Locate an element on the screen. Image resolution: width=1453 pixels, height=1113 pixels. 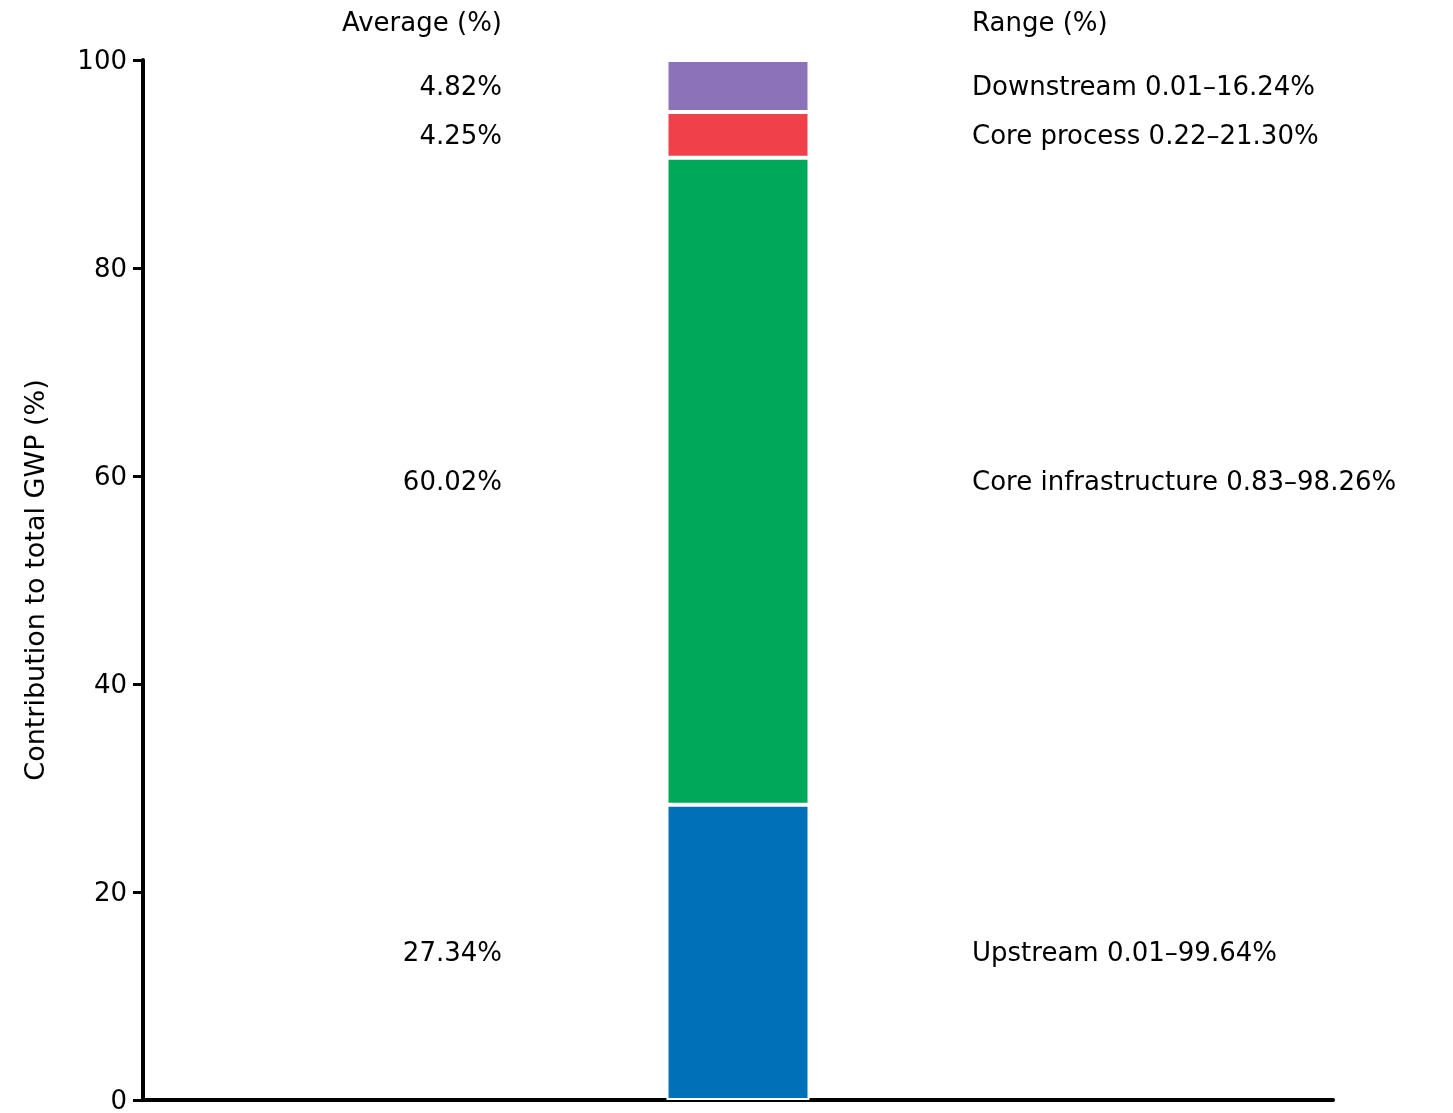
annotation: 27.34% is located at coordinates (452, 952).